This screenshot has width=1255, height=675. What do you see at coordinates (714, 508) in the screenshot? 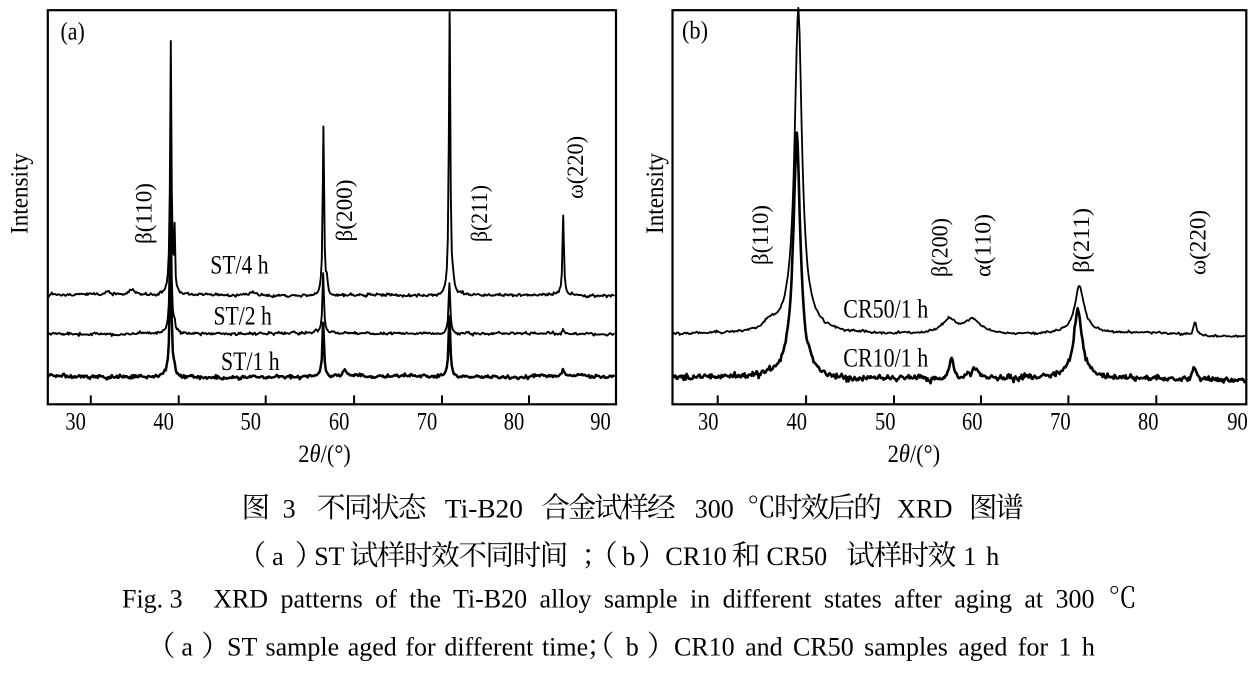
I see `svg-text: 300` at bounding box center [714, 508].